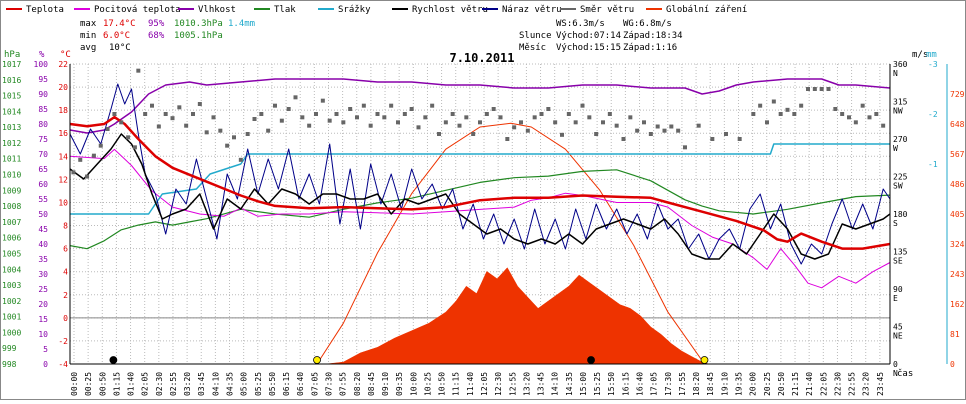 The width and height of the screenshot is (966, 404). Describe the element at coordinates (898, 186) in the screenshot. I see `wind-direction-compass-label: SW` at that location.